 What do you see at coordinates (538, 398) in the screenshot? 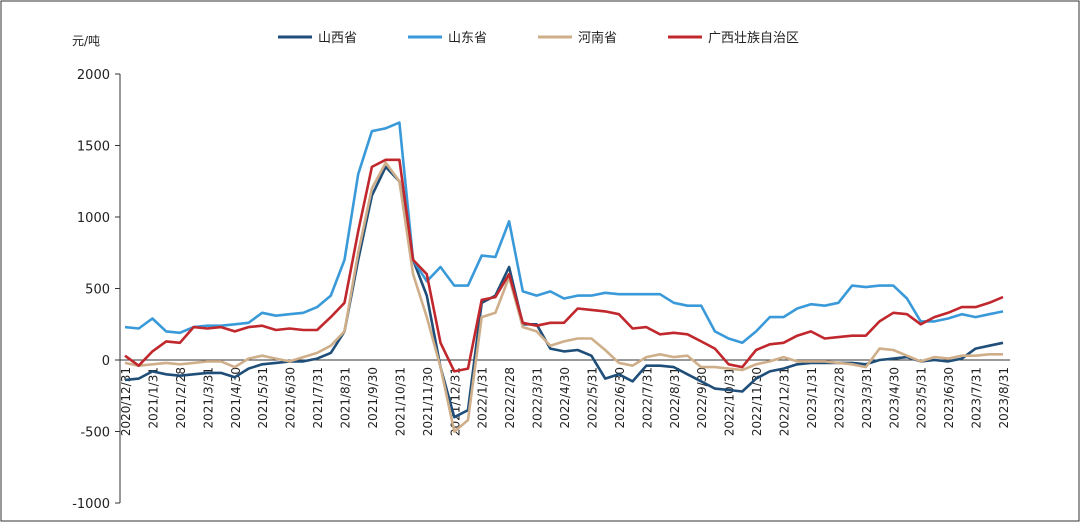
I see `x-tick-label: 2022/3/31` at bounding box center [538, 398].